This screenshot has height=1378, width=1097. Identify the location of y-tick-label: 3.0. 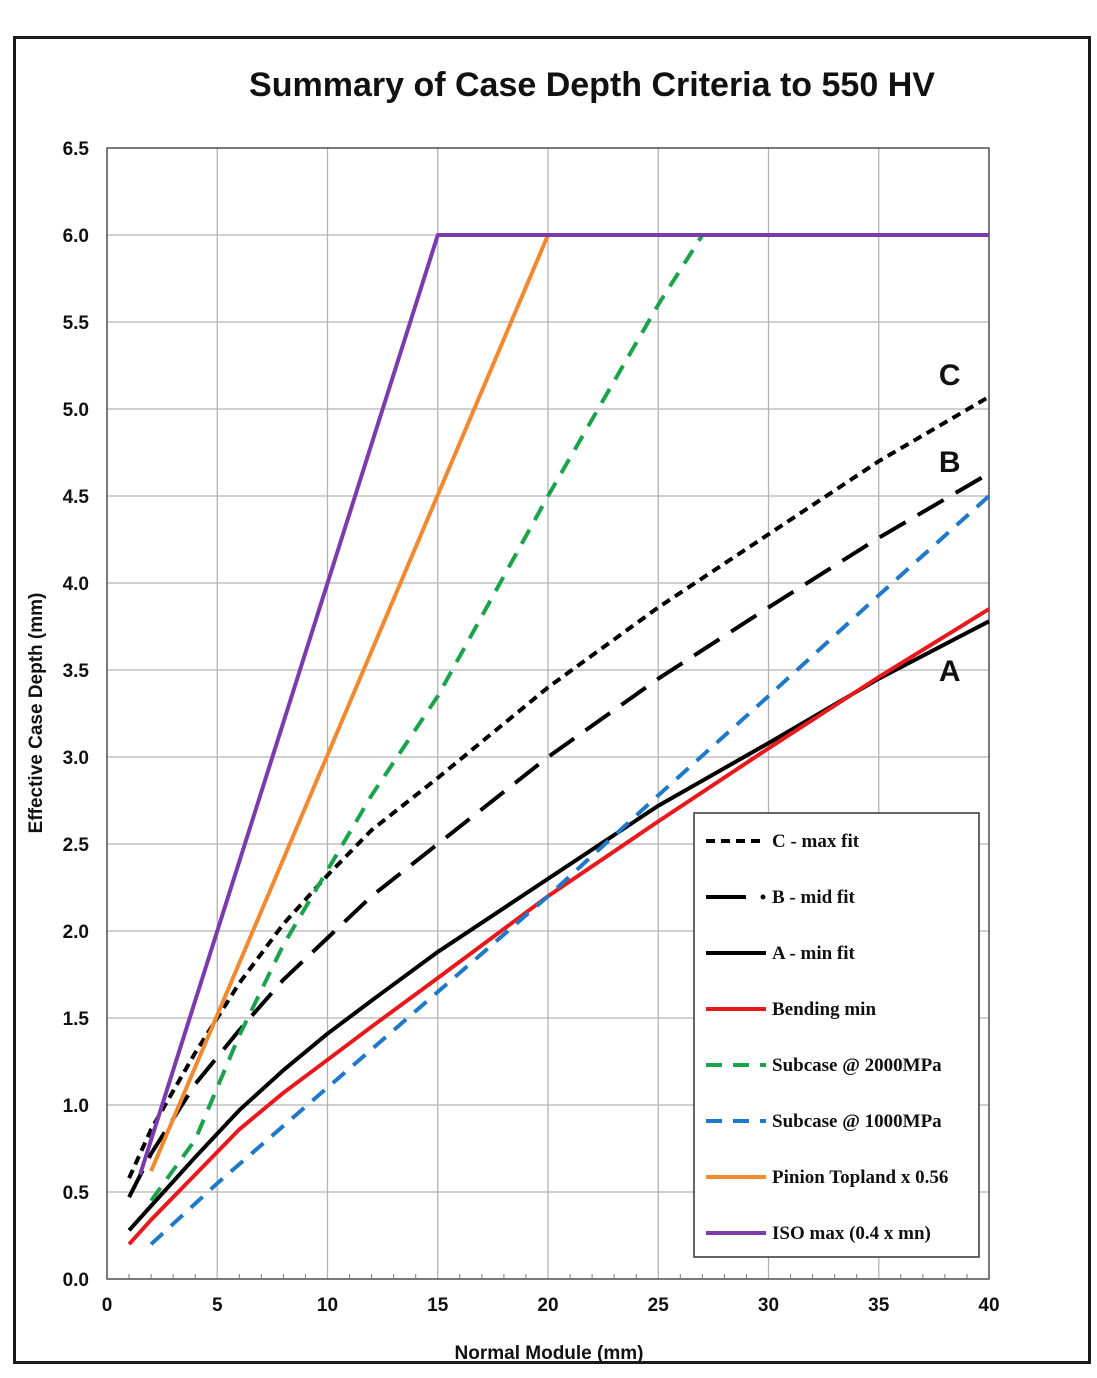
(76, 758).